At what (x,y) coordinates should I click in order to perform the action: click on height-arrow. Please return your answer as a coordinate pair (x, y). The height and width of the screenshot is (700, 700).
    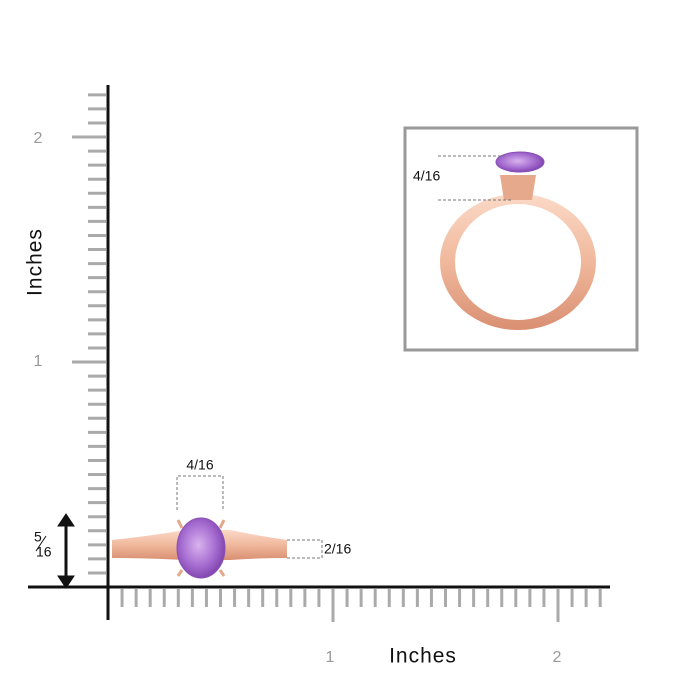
    Looking at the image, I should click on (66, 551).